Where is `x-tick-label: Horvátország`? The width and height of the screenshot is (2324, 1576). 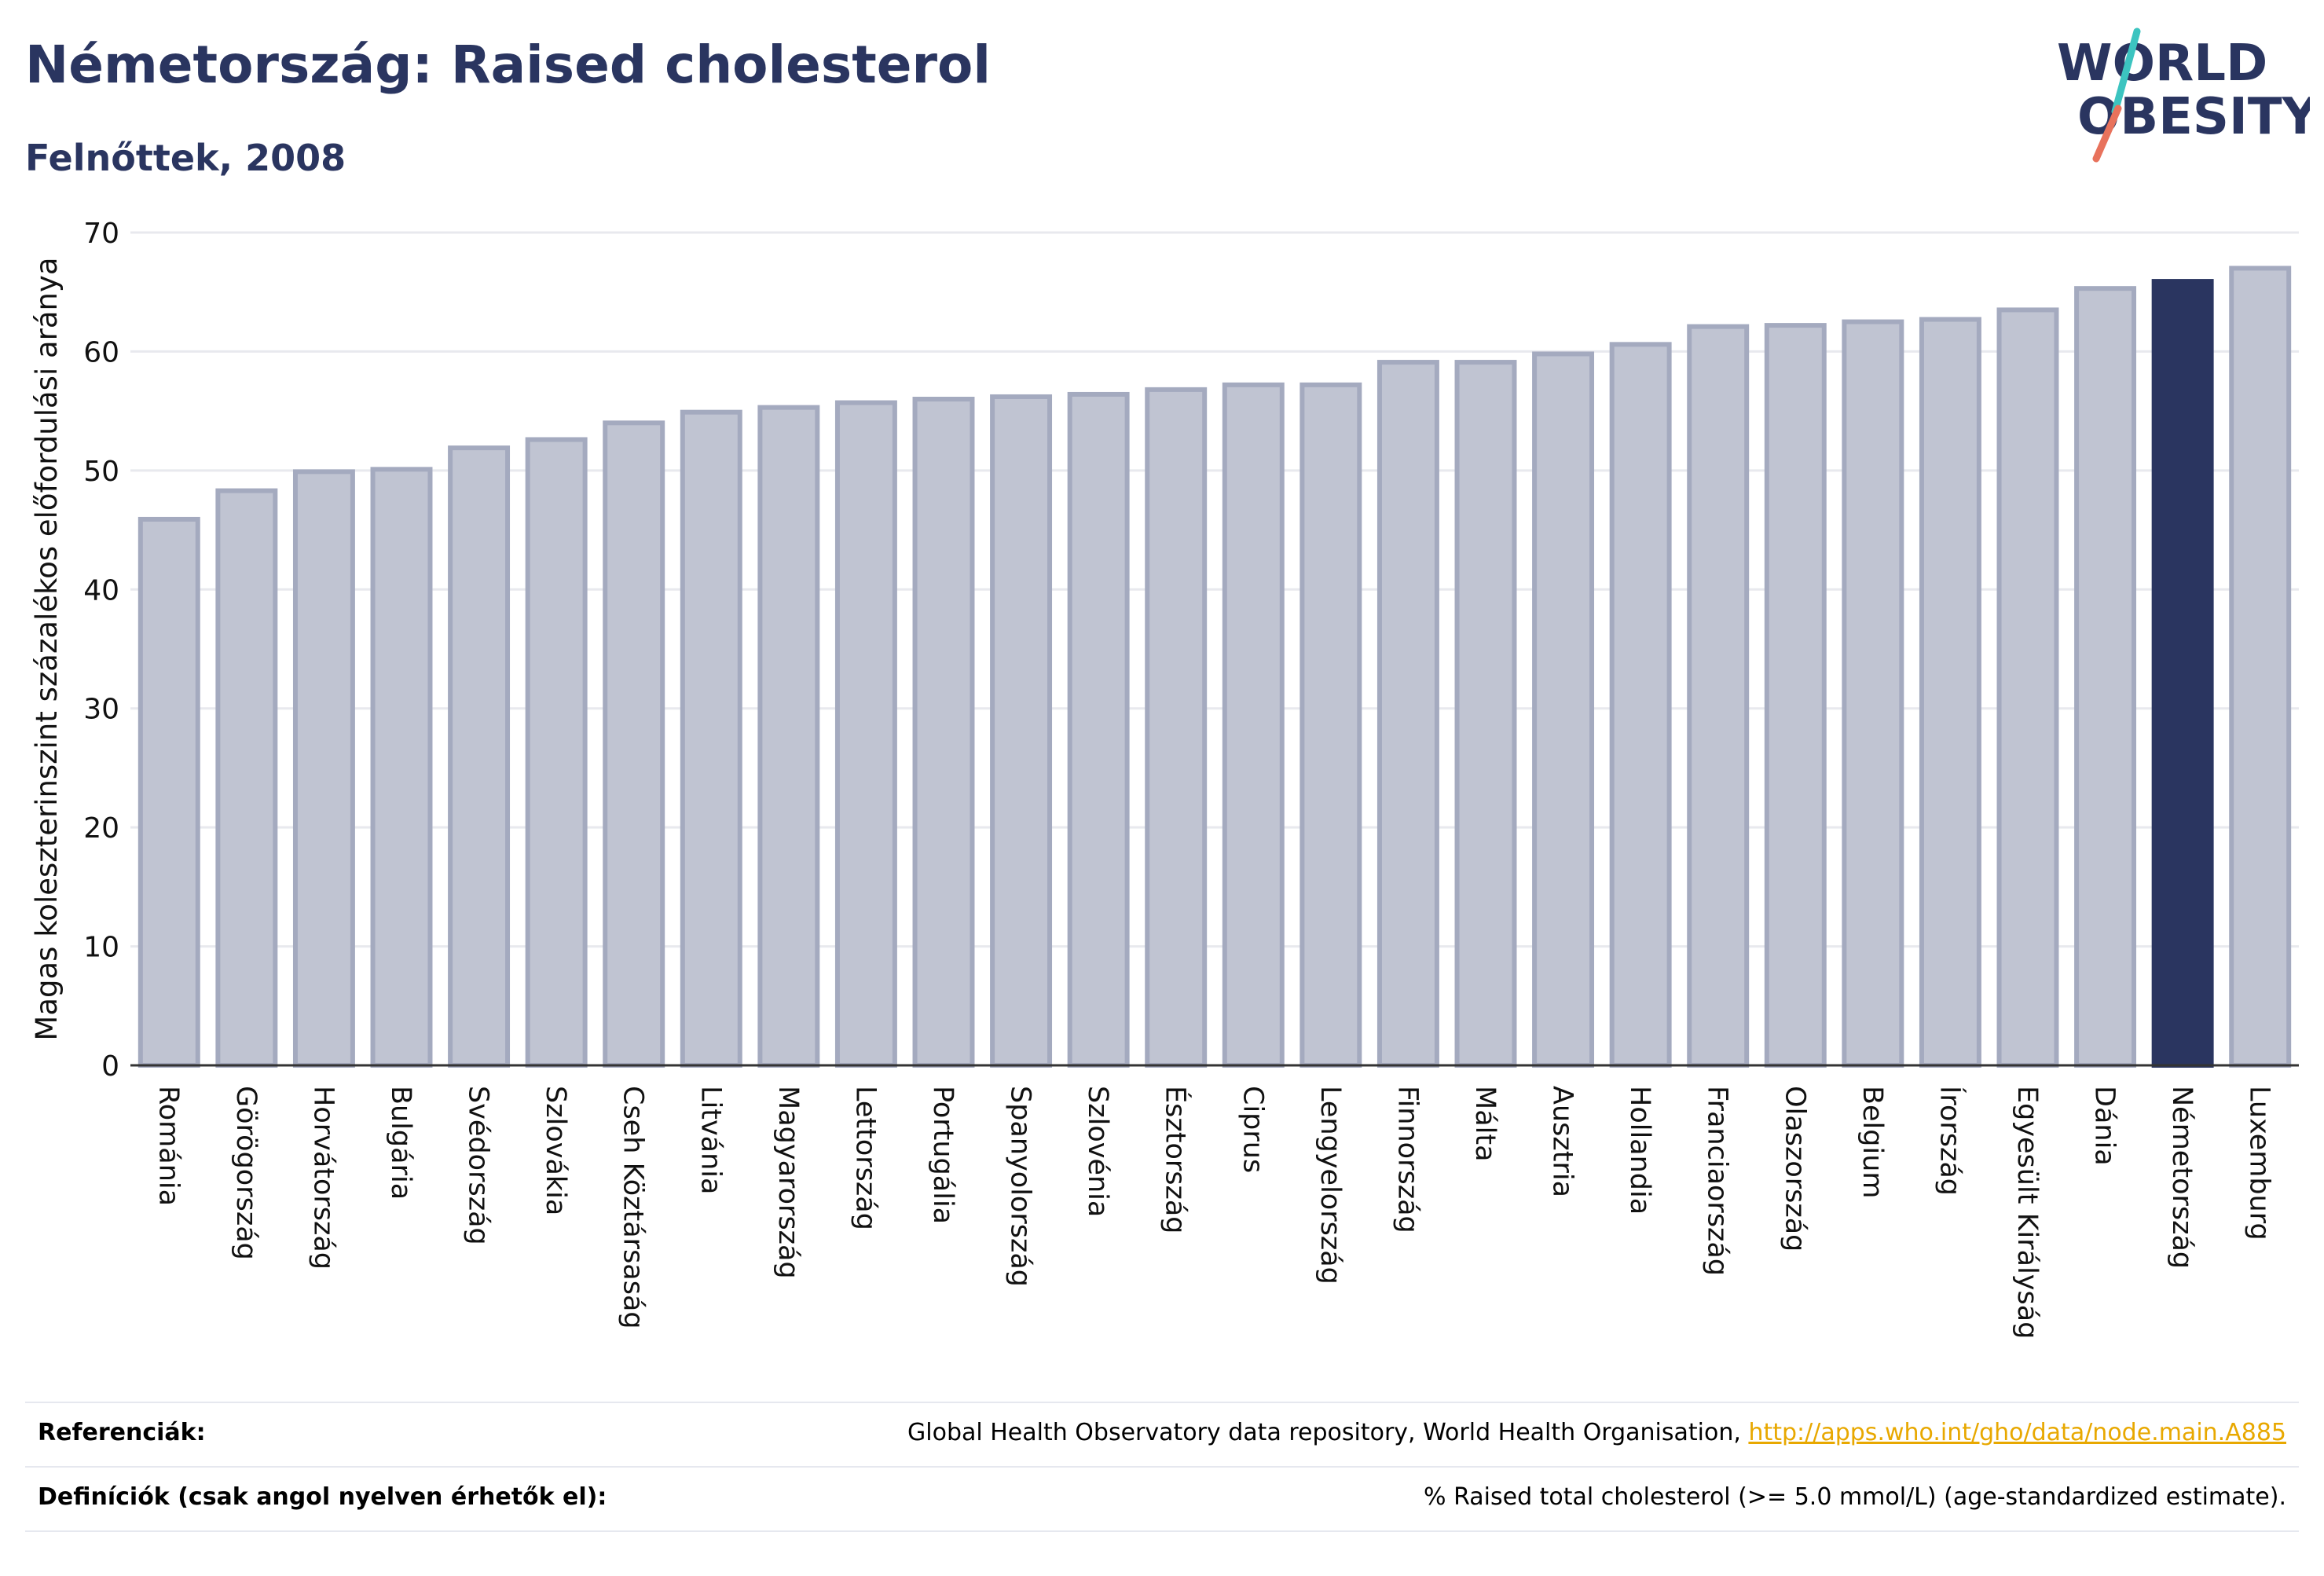
x-tick-label: Horvátország is located at coordinates (323, 1178).